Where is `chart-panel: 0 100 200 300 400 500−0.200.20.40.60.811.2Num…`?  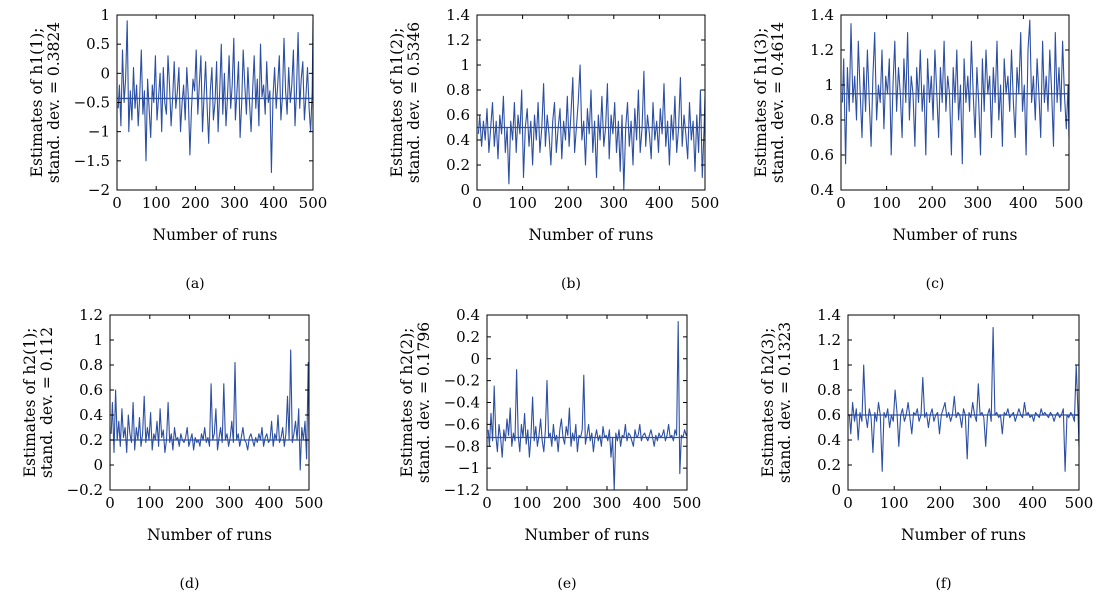
chart-panel: 0 100 200 300 400 500−0.200.20.40.60.811.2Num… is located at coordinates (172, 449).